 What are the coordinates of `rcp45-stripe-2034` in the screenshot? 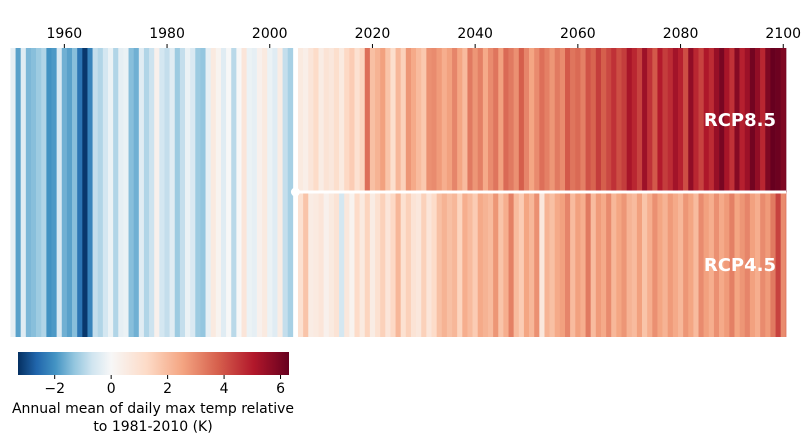 It's located at (444, 264).